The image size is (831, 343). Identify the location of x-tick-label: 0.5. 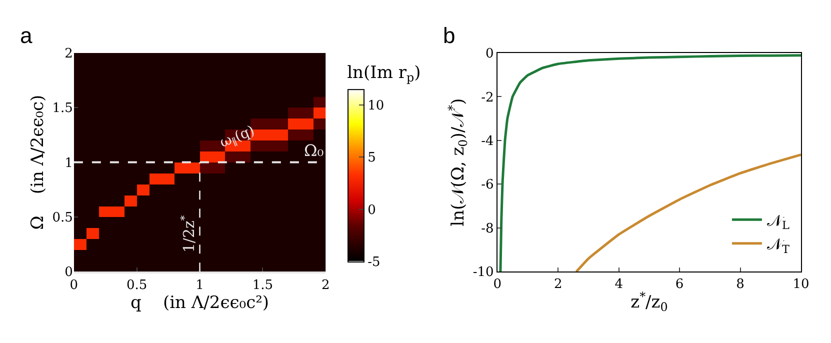
(137, 286).